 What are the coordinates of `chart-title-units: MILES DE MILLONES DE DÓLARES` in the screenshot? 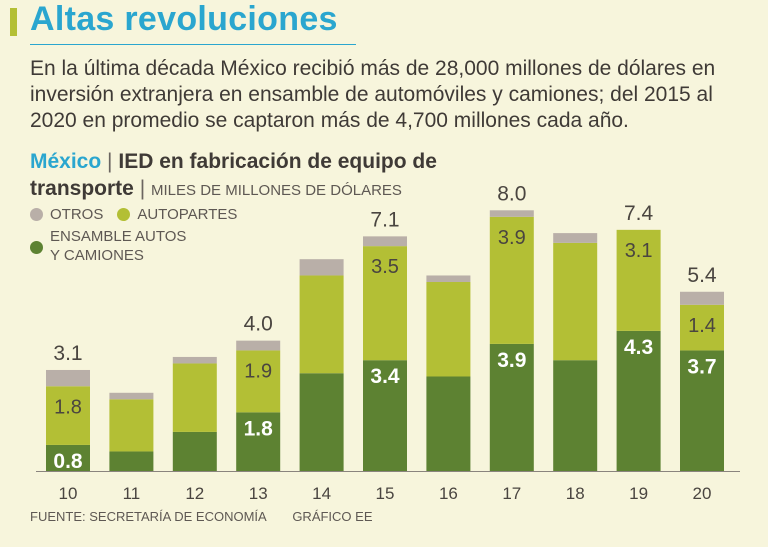 It's located at (276, 190).